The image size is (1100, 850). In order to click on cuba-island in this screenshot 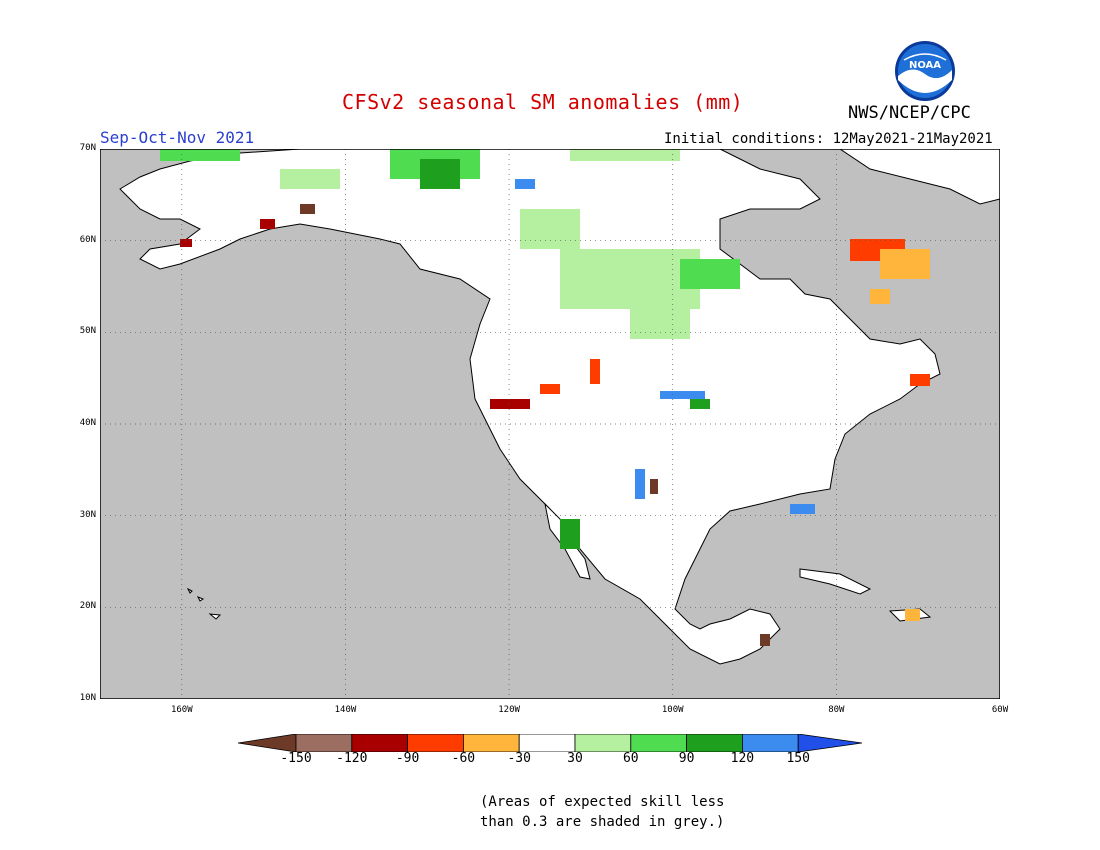, I will do `click(835, 581)`.